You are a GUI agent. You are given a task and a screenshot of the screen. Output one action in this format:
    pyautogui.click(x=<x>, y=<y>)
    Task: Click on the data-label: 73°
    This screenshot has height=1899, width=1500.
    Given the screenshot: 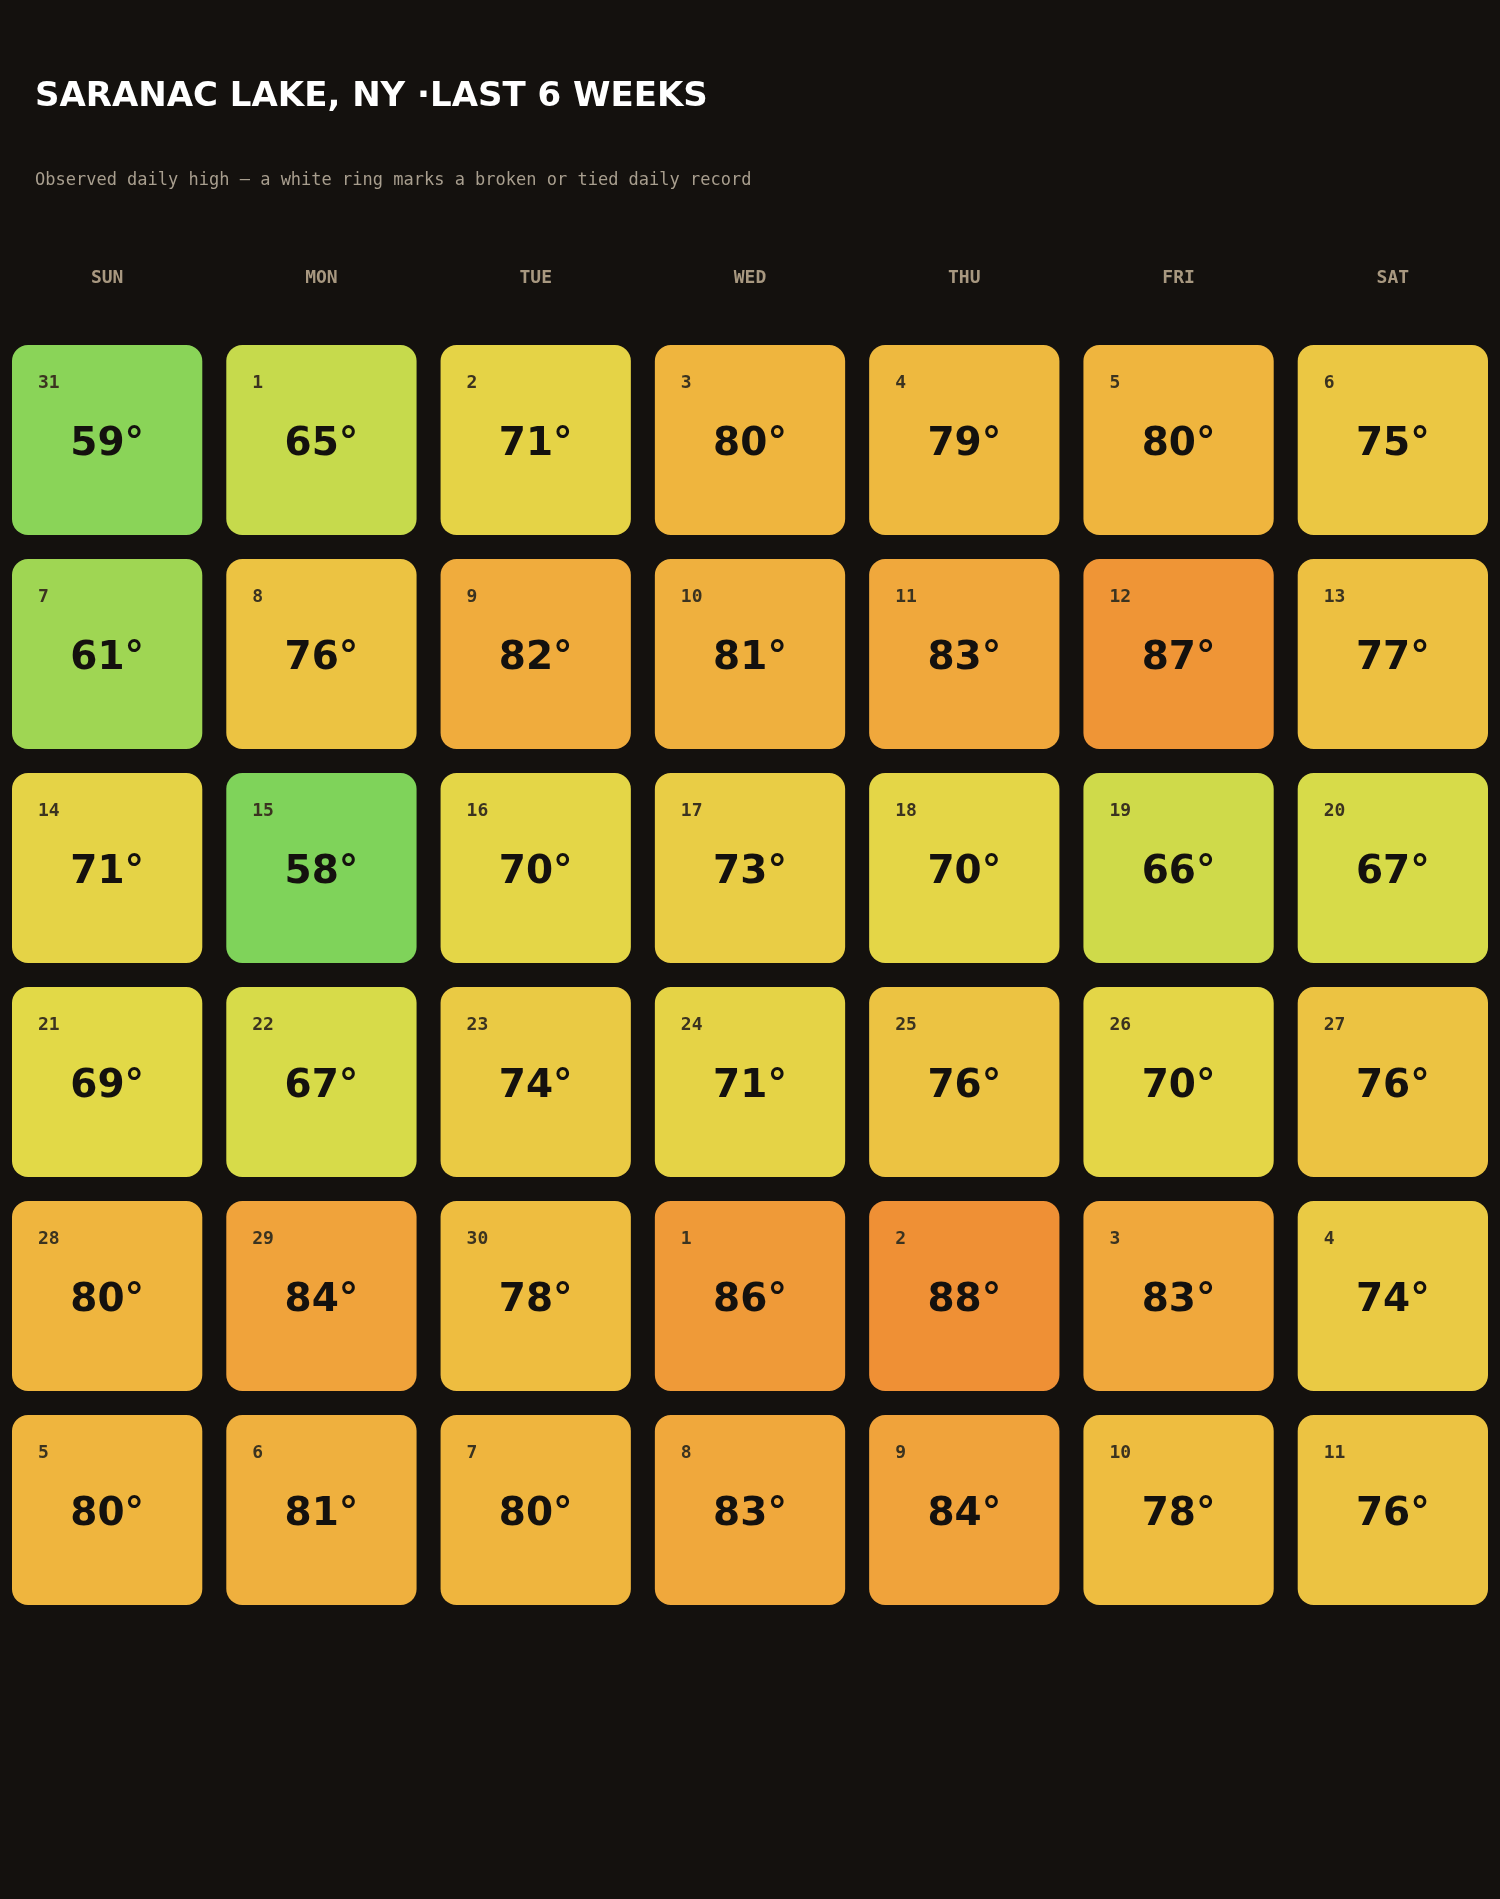 What is the action you would take?
    pyautogui.click(x=750, y=869)
    